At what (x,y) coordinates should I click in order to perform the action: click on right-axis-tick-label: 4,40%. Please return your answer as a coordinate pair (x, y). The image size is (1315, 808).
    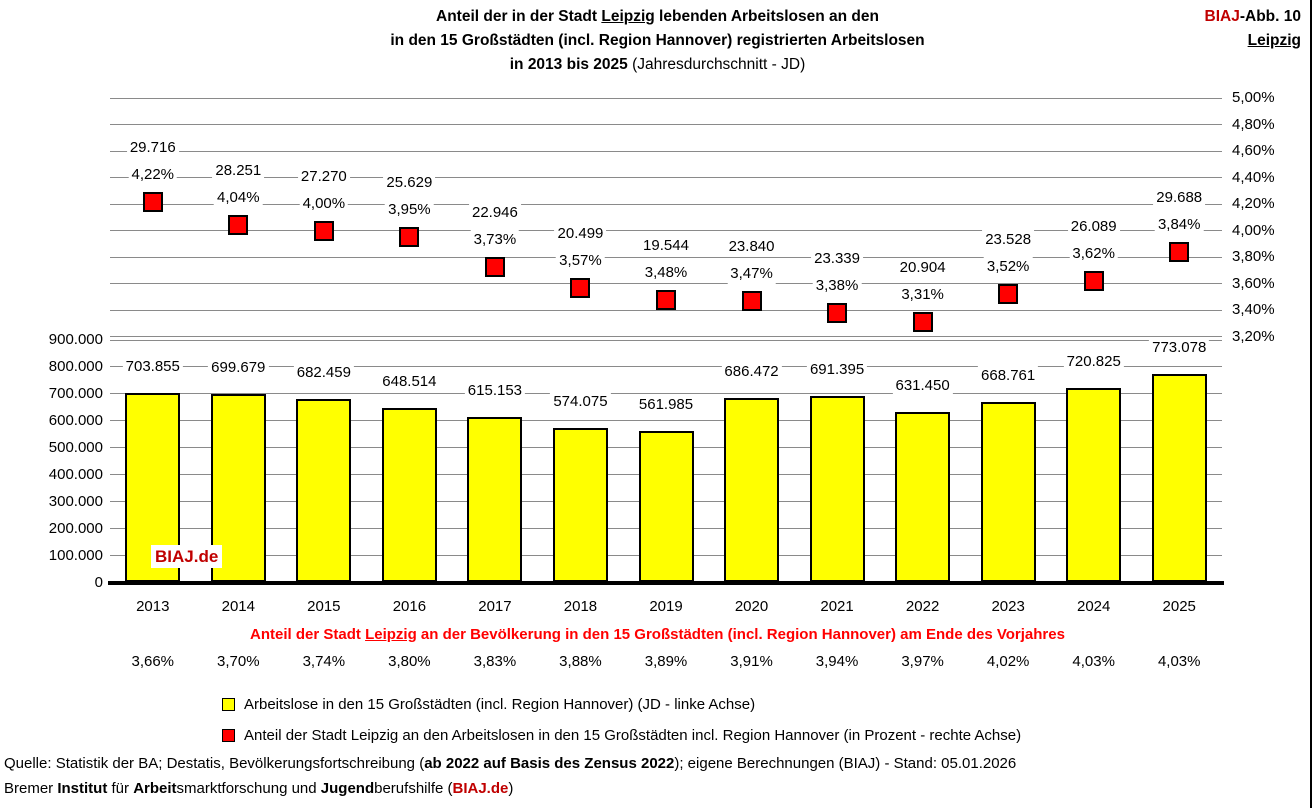
    Looking at the image, I should click on (1253, 177).